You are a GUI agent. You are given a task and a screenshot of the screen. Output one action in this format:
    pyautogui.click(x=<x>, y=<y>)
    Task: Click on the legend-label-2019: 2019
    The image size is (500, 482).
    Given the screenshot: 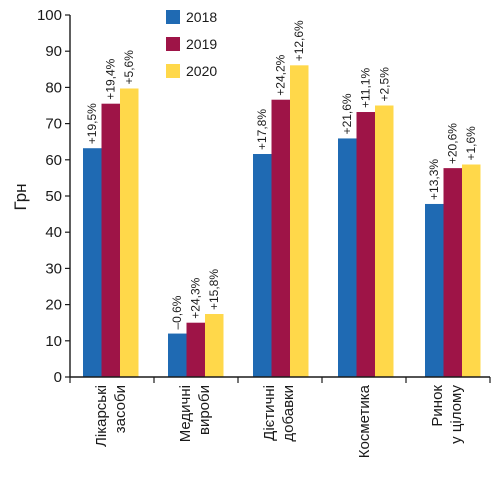 What is the action you would take?
    pyautogui.click(x=201, y=44)
    